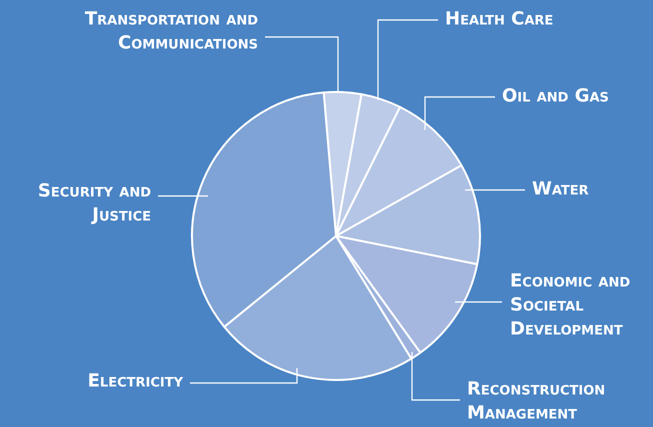 This screenshot has height=427, width=653. Describe the element at coordinates (95, 203) in the screenshot. I see `slice-label: Security and Justice` at that location.